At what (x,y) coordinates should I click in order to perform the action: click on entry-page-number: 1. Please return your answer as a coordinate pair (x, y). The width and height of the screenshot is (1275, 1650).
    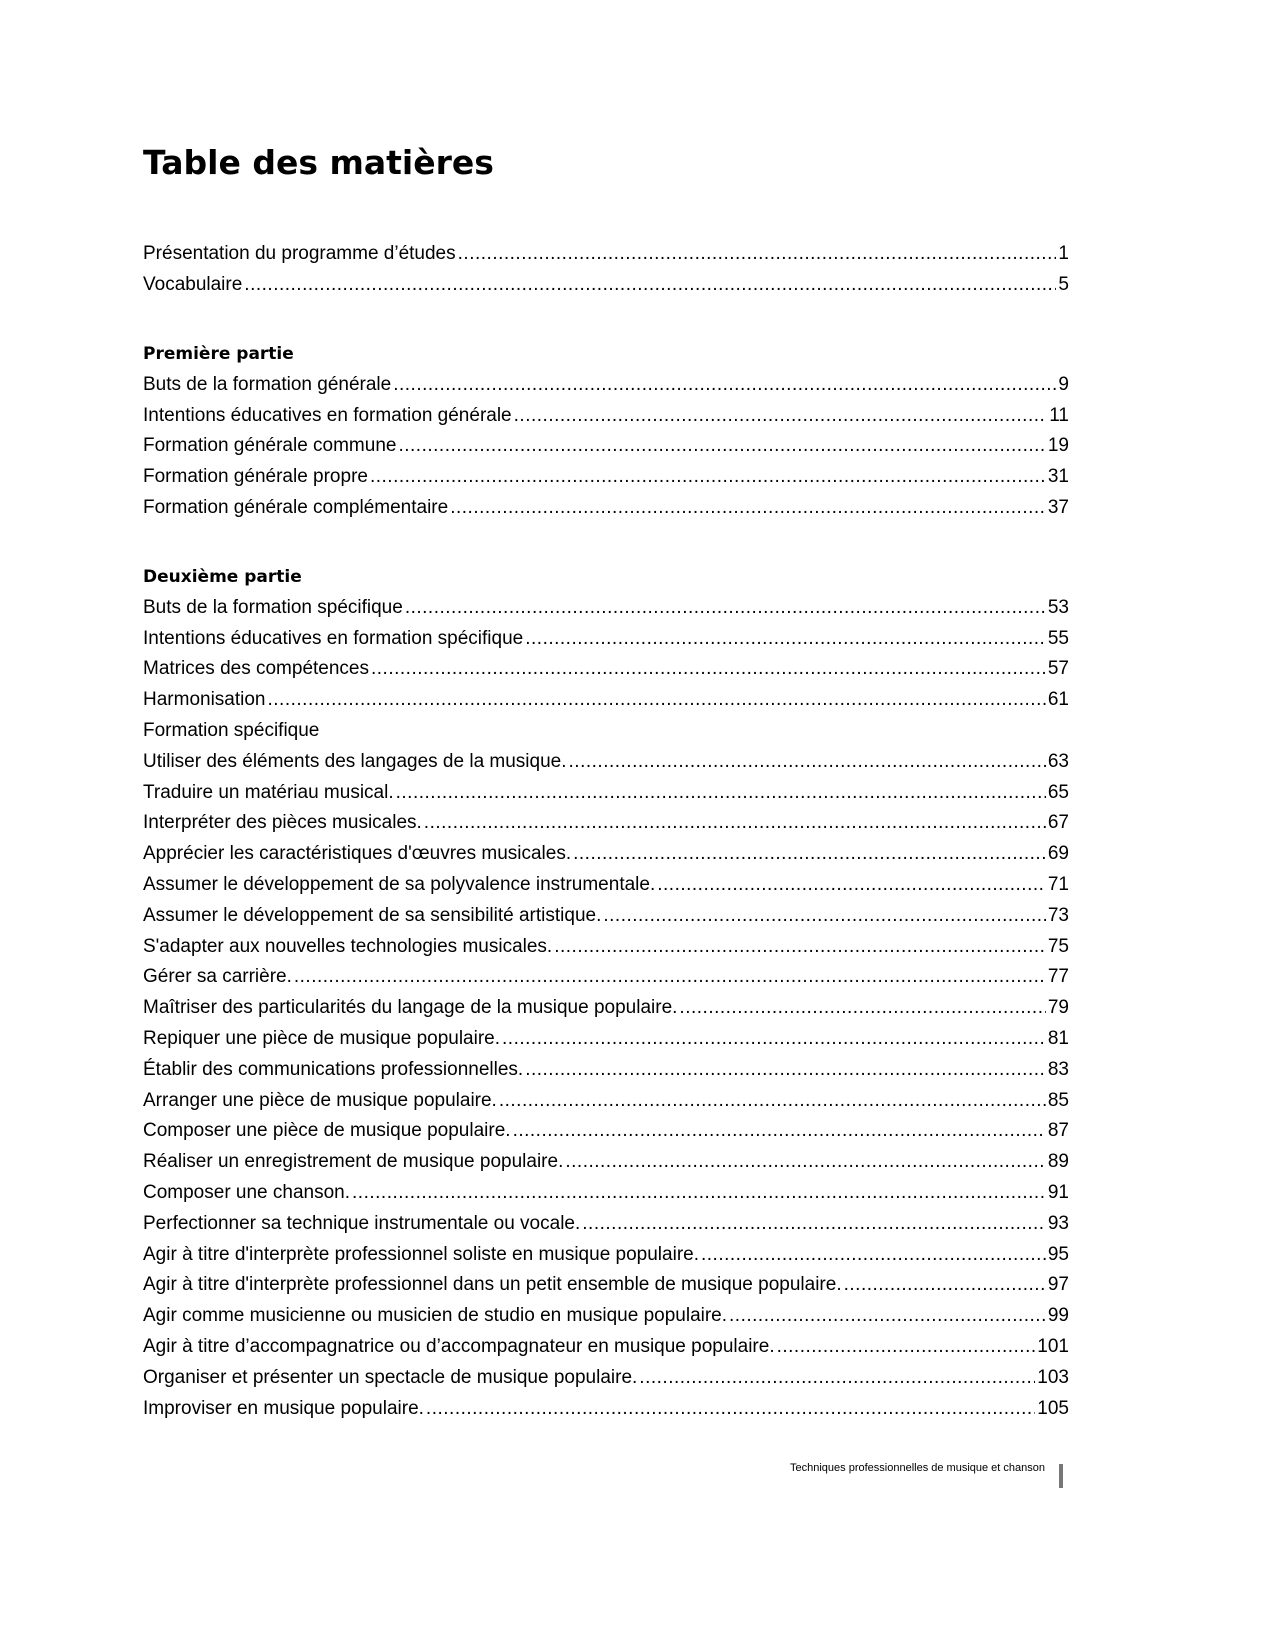
    Looking at the image, I should click on (1063, 253).